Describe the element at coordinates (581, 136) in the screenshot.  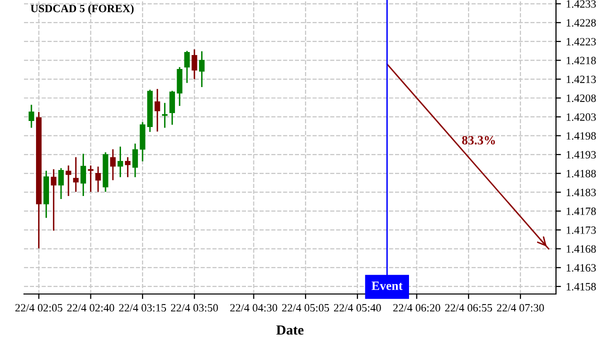
I see `y-tick-label: 1.4198` at that location.